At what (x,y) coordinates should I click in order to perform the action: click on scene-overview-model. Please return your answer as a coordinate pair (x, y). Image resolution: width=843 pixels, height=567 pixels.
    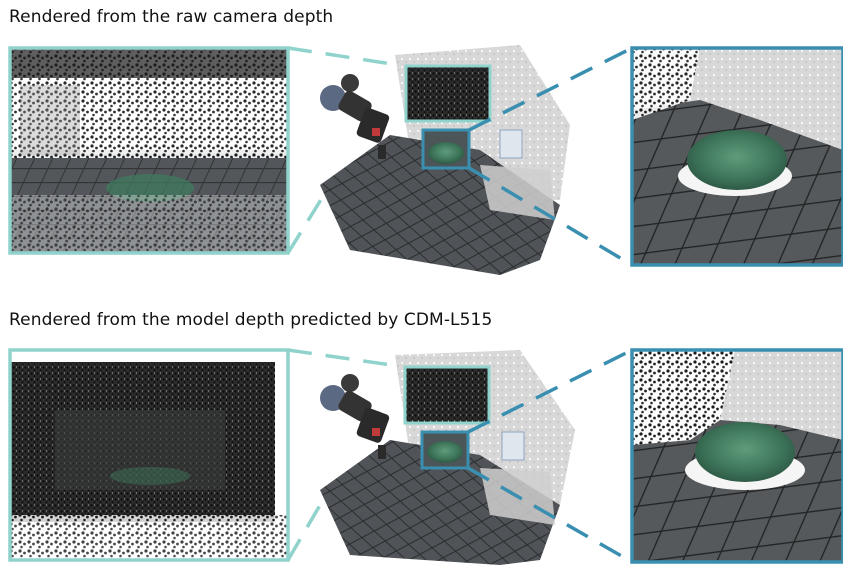
    Looking at the image, I should click on (447, 457).